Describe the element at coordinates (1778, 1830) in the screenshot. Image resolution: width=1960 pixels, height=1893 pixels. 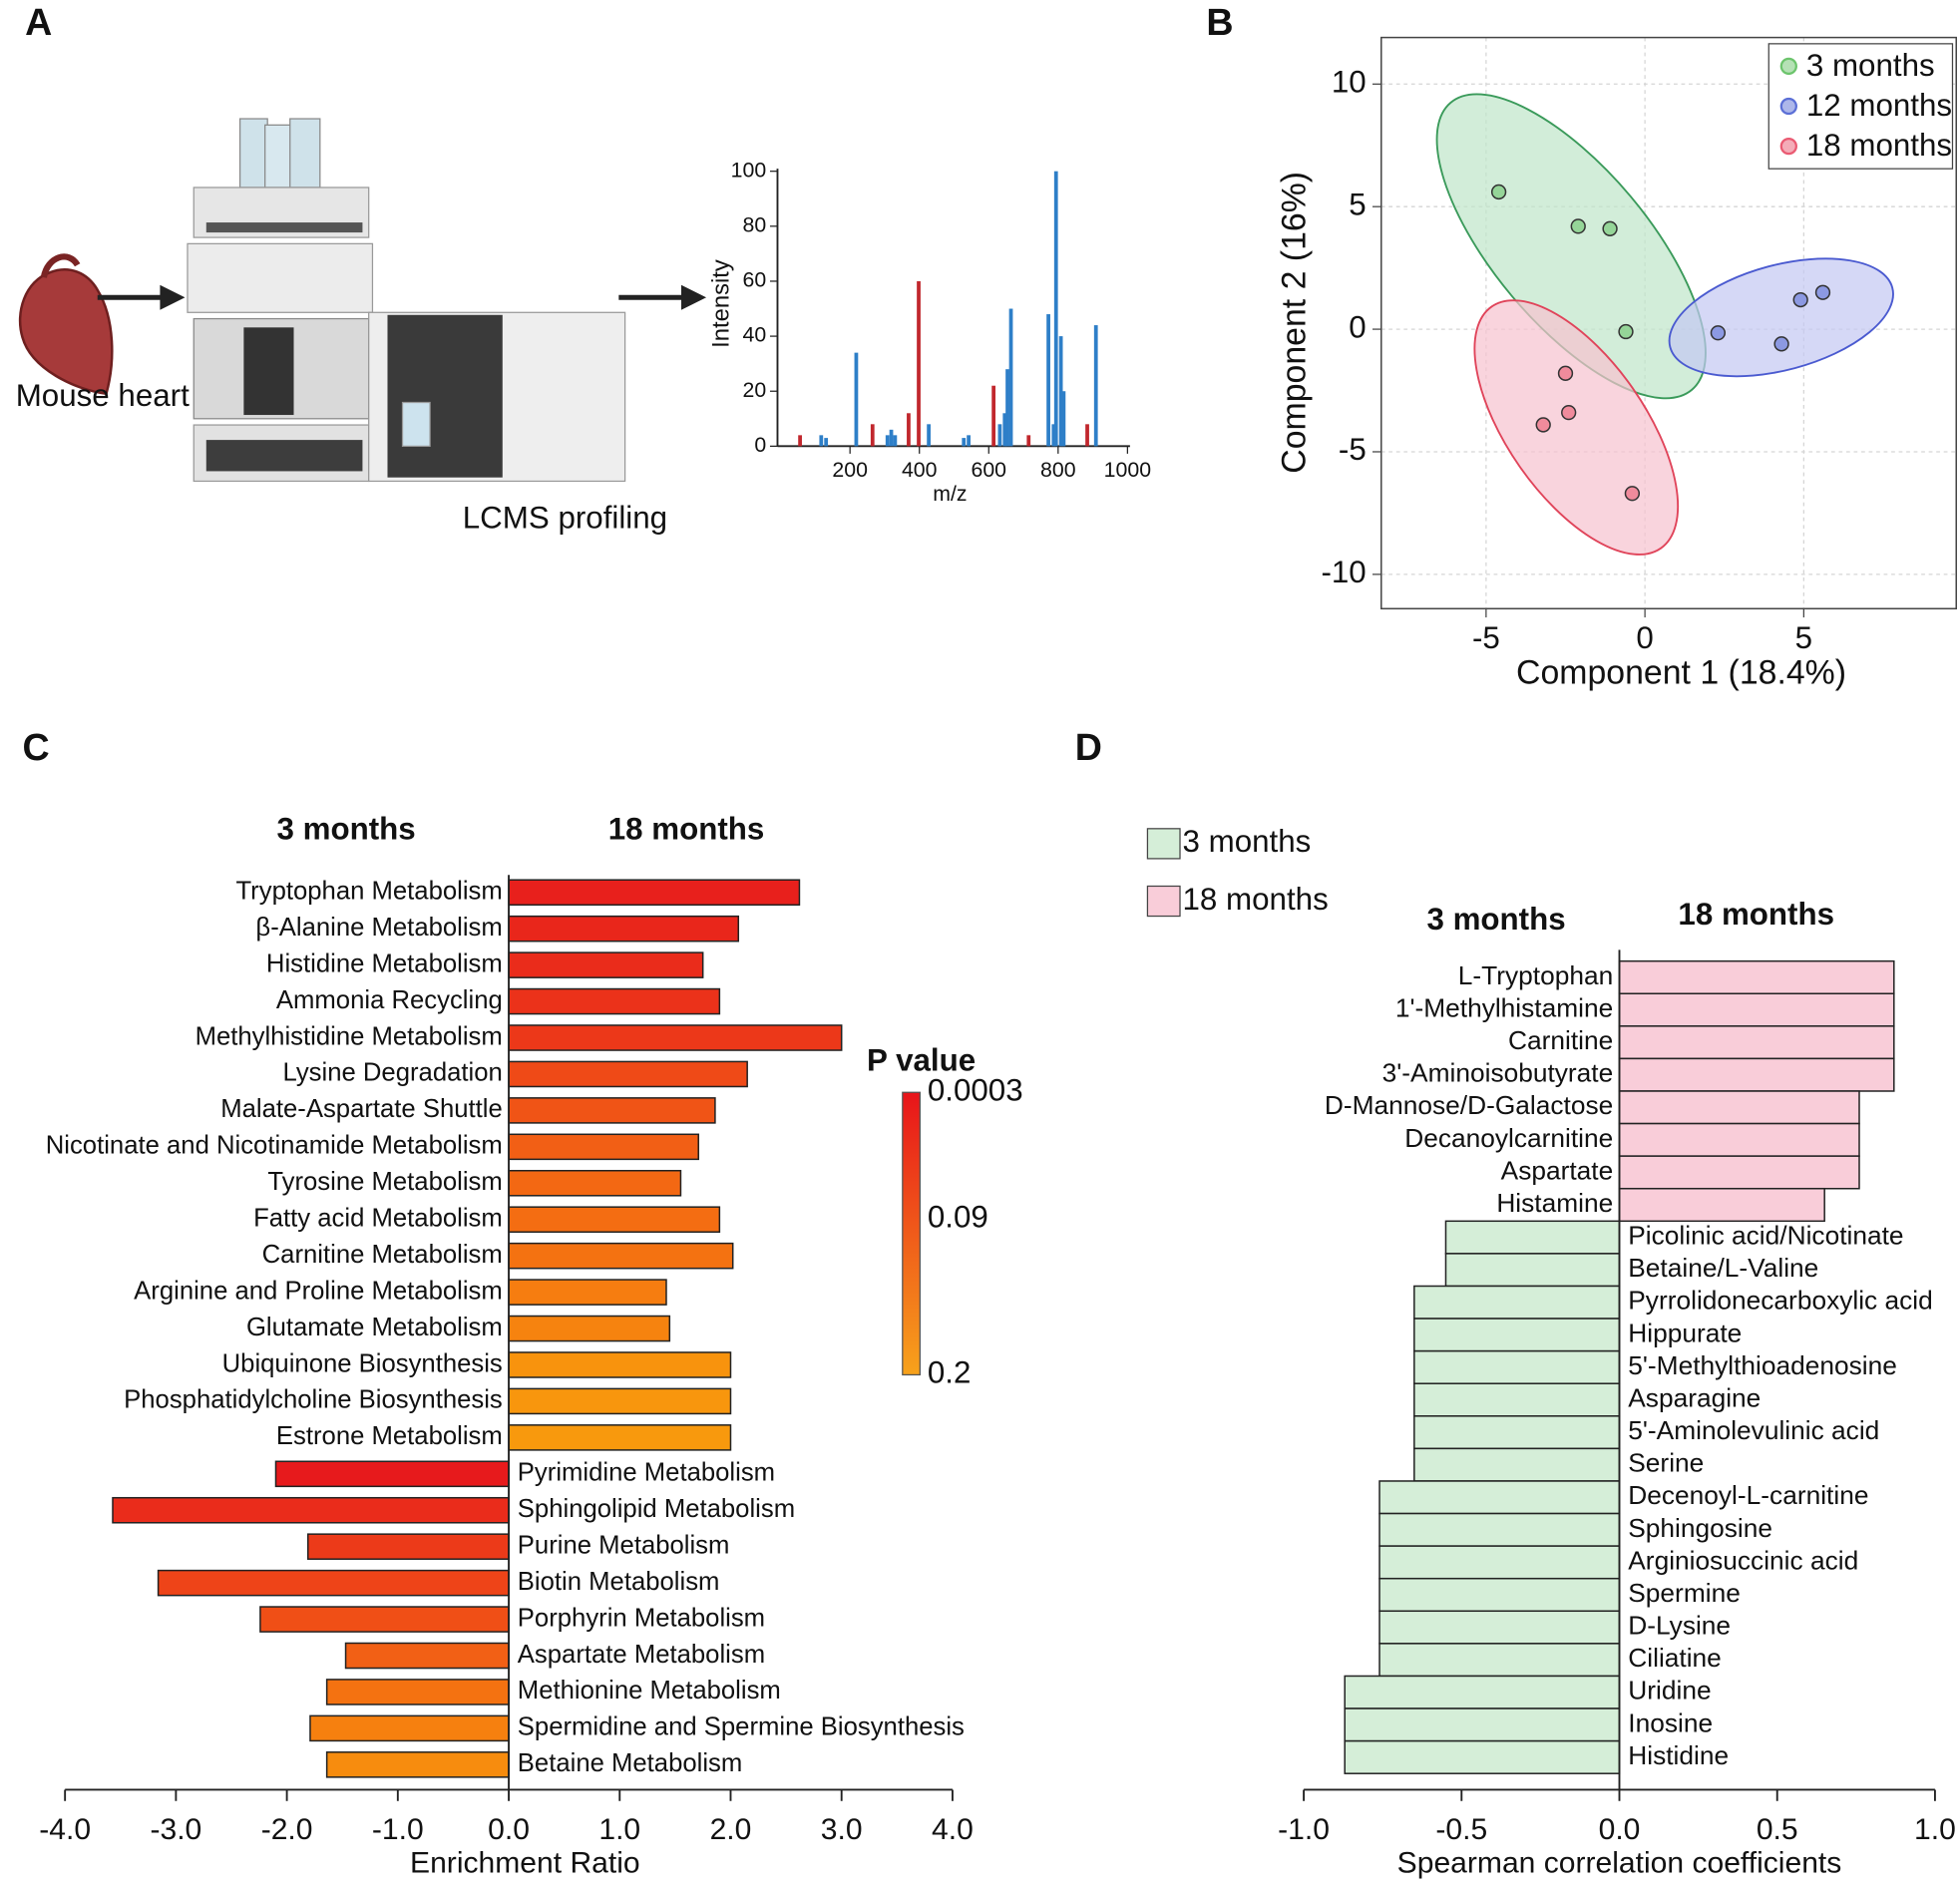
I see `x-tick-label: 0.5` at that location.